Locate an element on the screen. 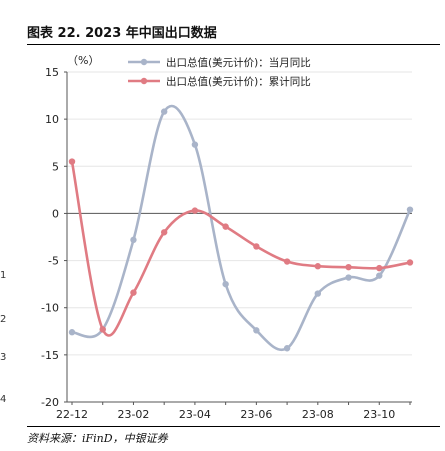 The image size is (445, 451). chart-title: 图表 22. 2023 年中国出口数据 is located at coordinates (122, 33).